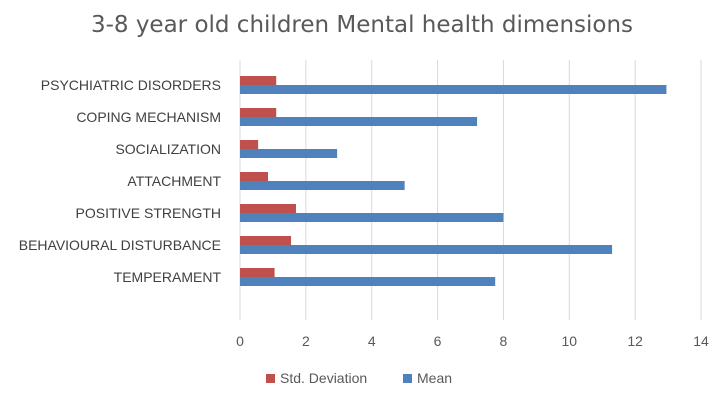  I want to click on x-tick-label: 14, so click(701, 341).